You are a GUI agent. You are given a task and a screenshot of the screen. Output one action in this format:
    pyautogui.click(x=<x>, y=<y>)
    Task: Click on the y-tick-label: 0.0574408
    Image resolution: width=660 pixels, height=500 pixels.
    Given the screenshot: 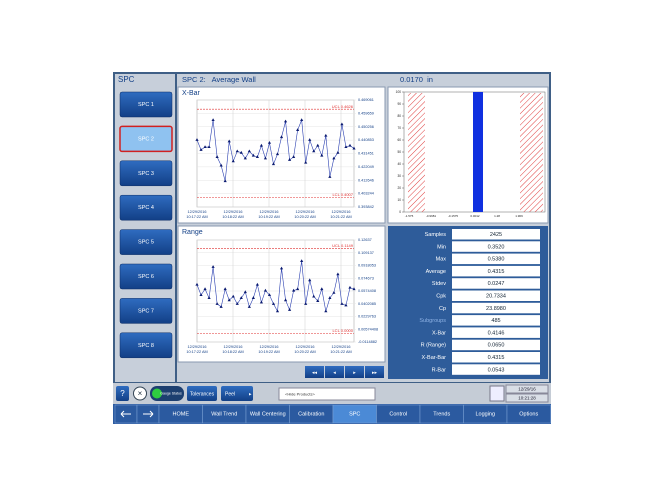 What is the action you would take?
    pyautogui.click(x=367, y=291)
    